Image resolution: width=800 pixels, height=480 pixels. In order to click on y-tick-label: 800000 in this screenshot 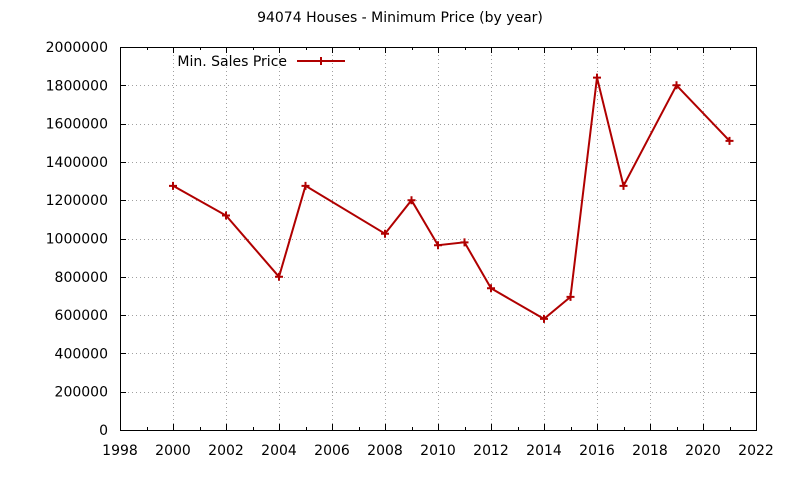, I will do `click(81, 278)`.